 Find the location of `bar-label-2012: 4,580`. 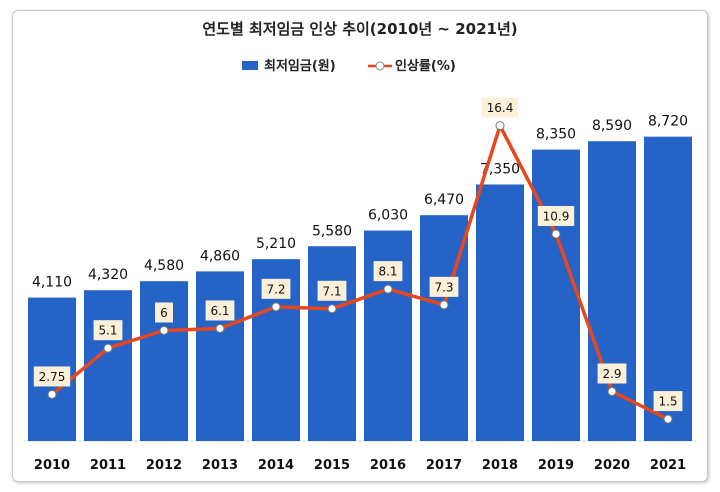

bar-label-2012: 4,580 is located at coordinates (164, 266).